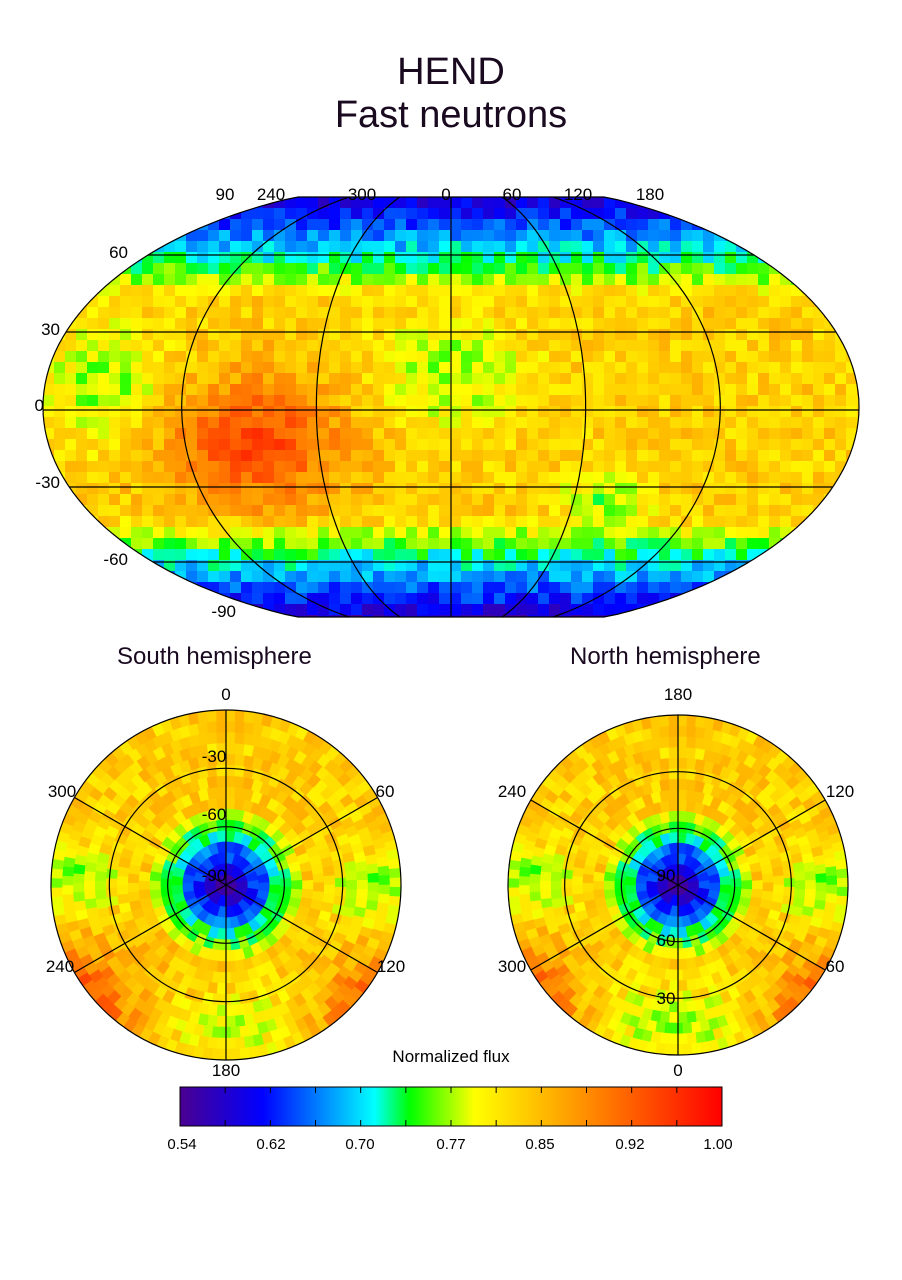 The height and width of the screenshot is (1280, 902). Describe the element at coordinates (225, 194) in the screenshot. I see `lon-label: 90` at that location.